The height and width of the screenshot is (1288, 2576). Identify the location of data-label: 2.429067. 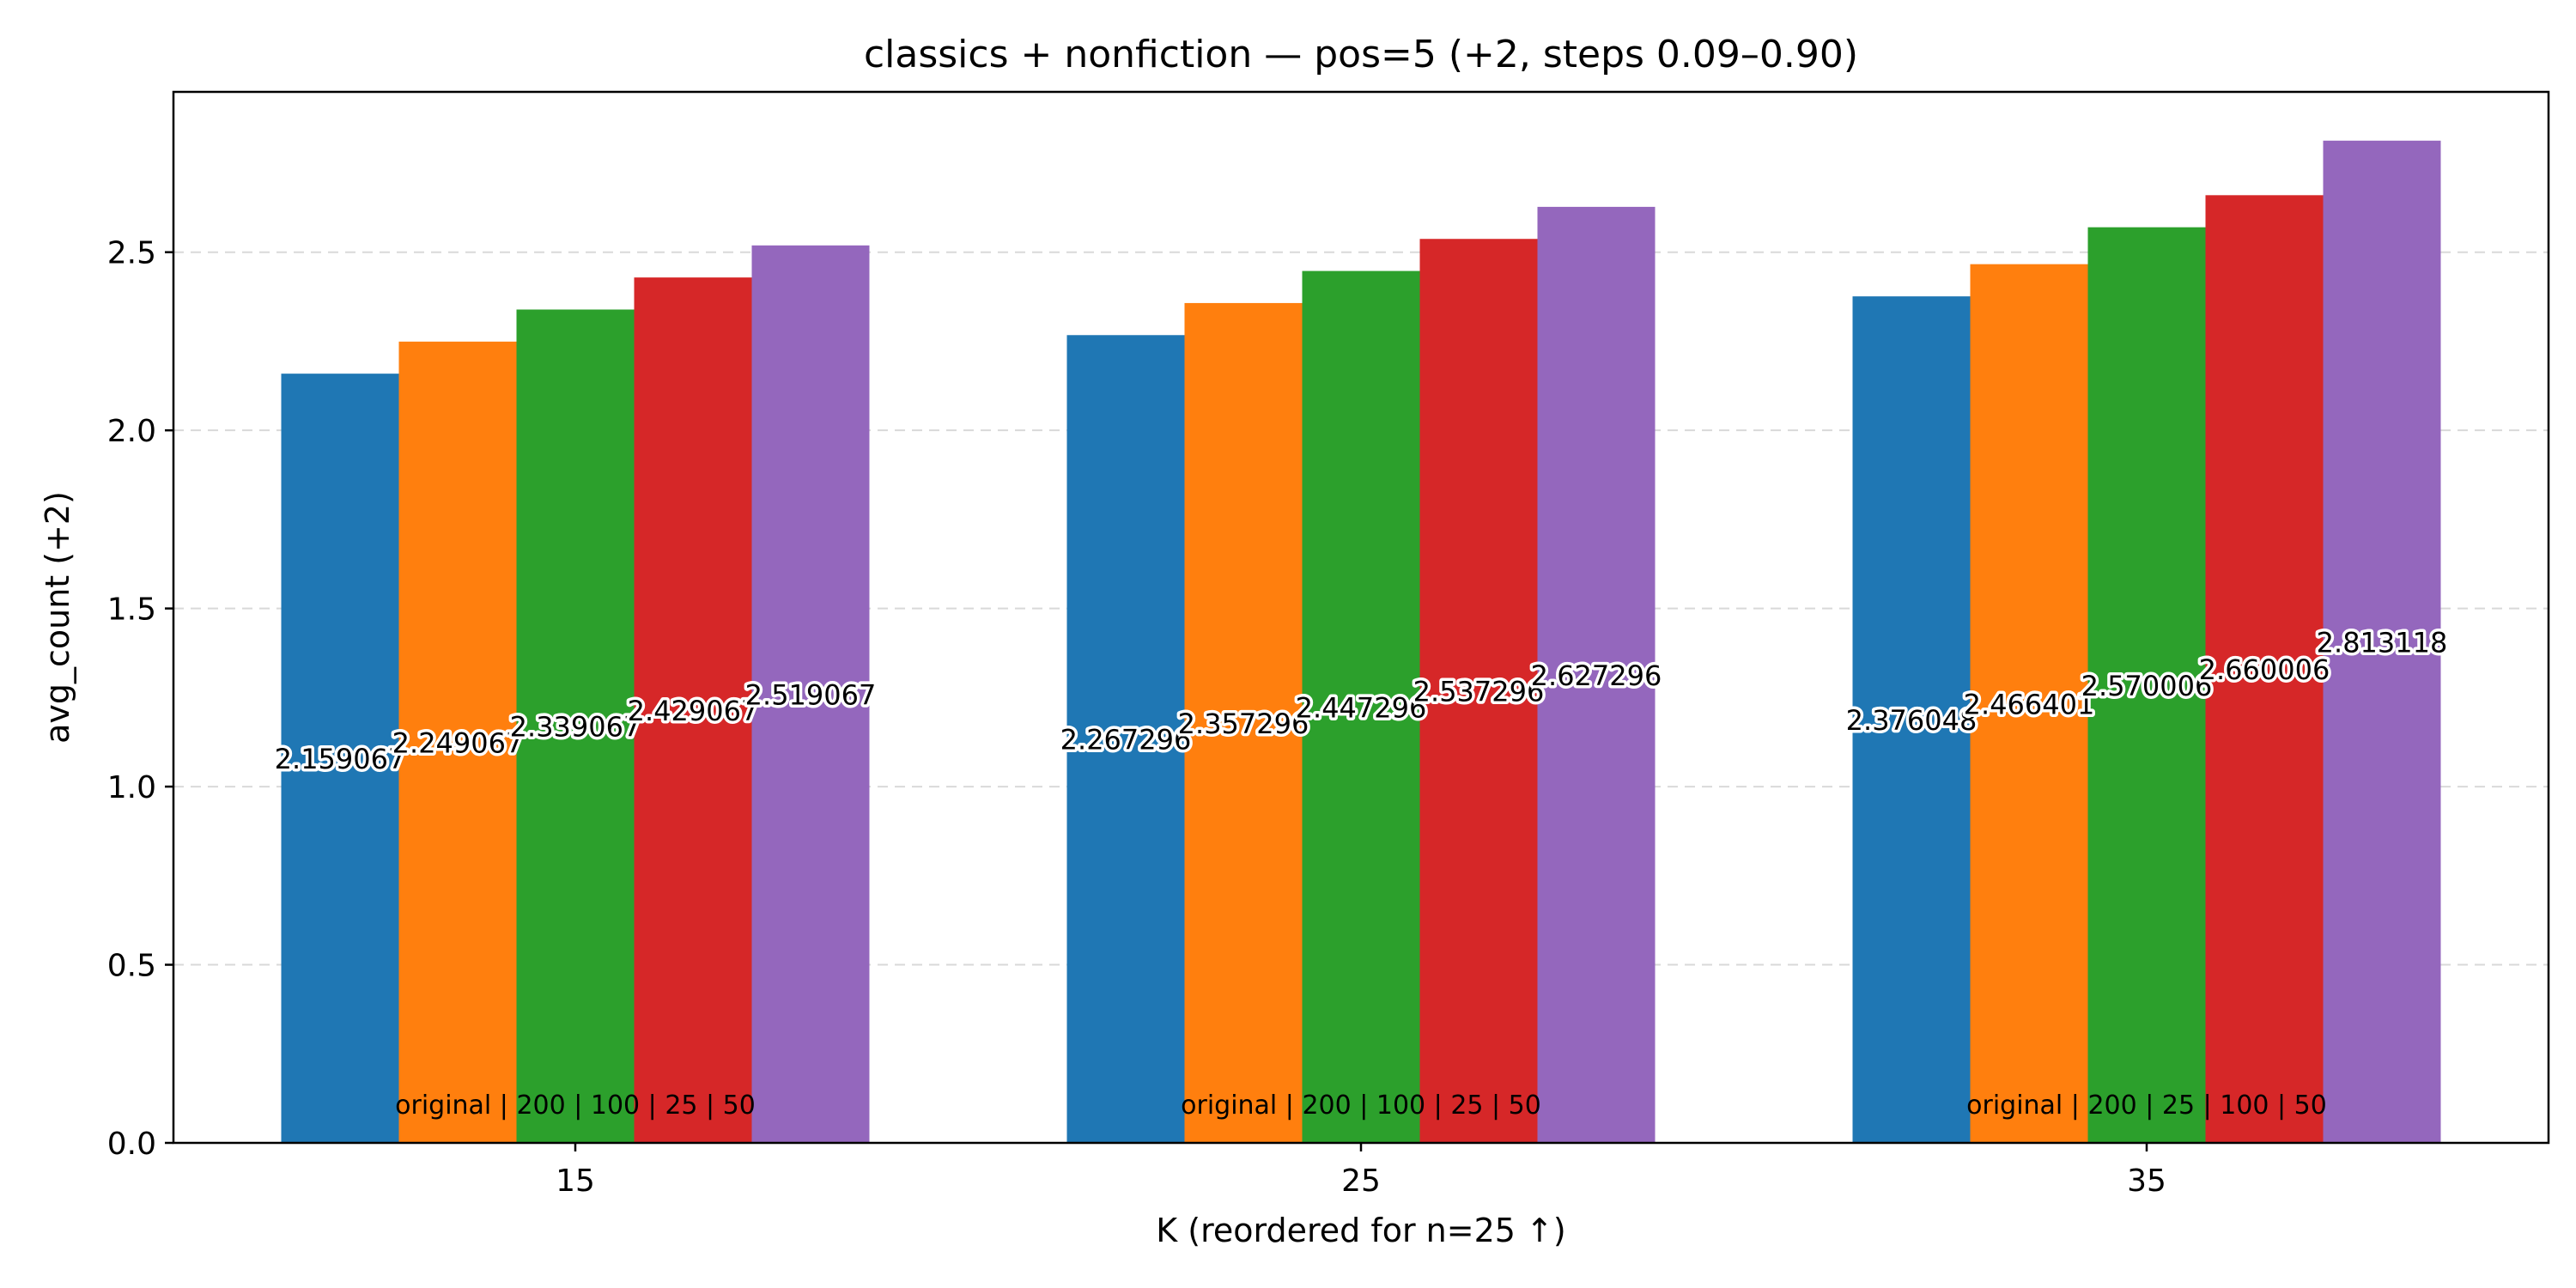
(693, 711).